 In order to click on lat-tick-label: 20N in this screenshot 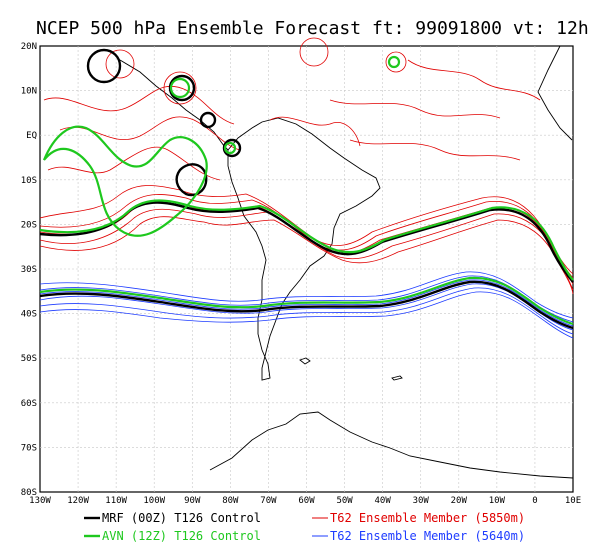, I will do `click(29, 47)`.